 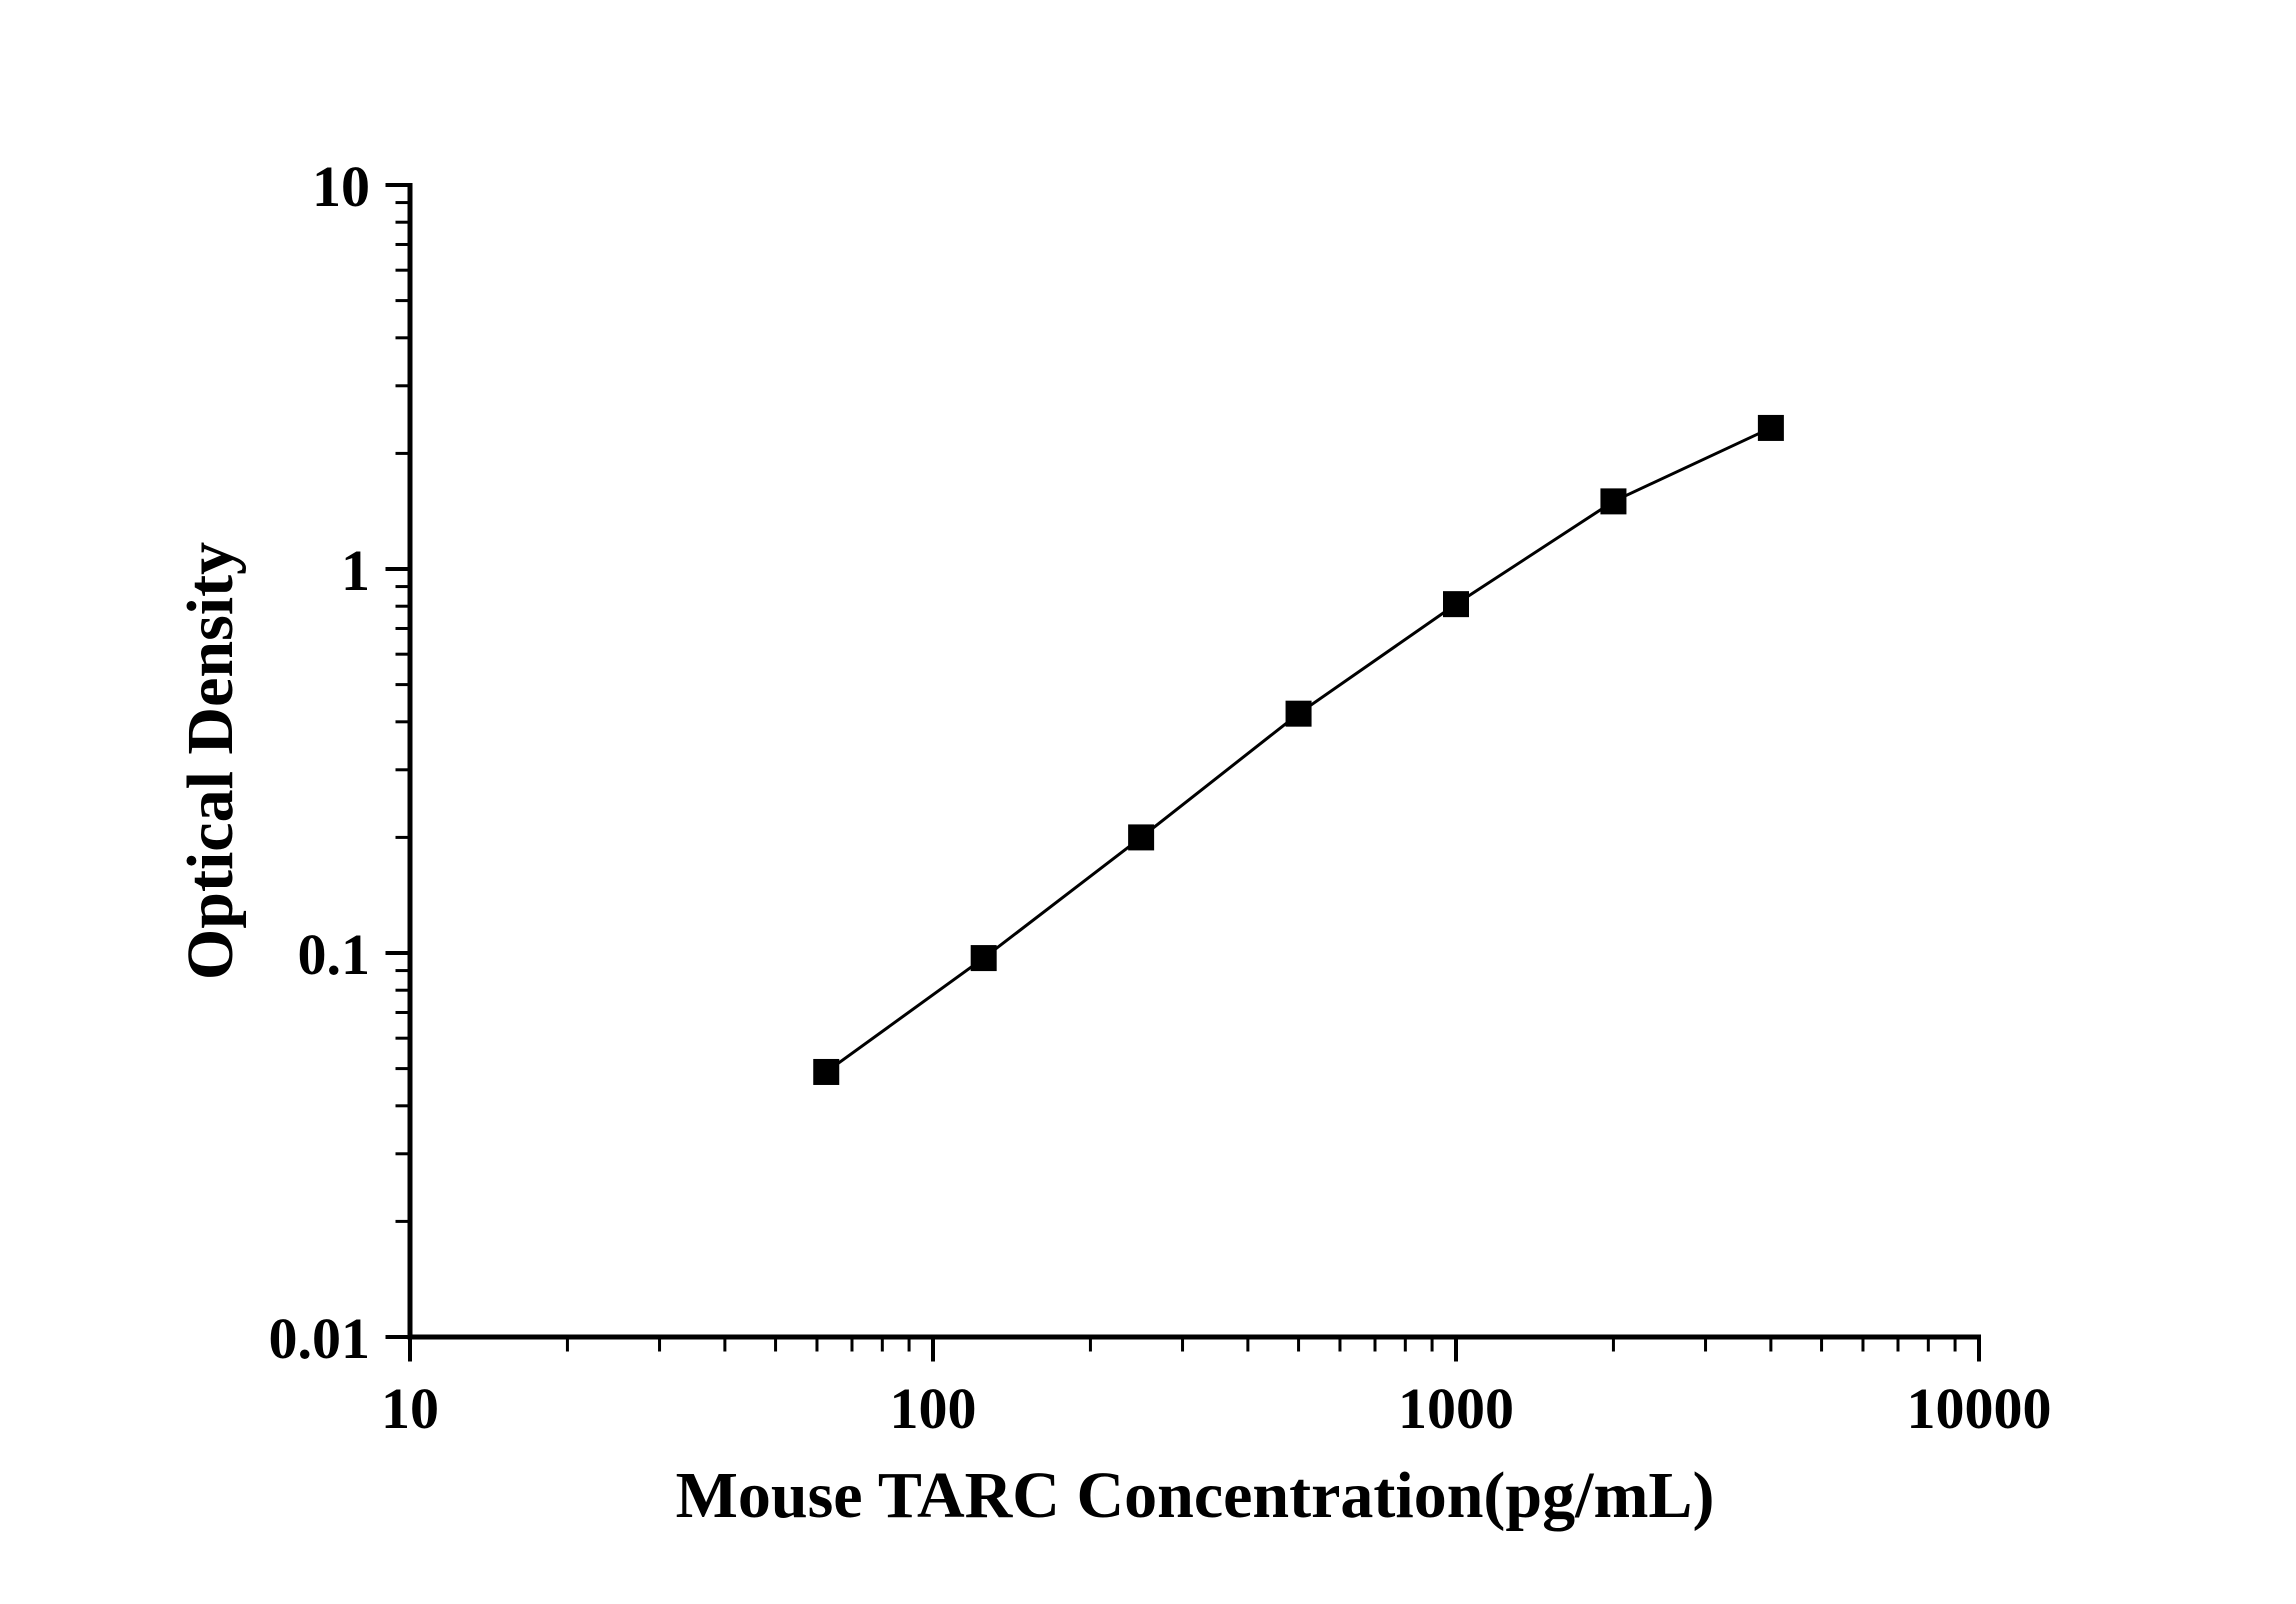 I want to click on x-tick-label: 10, so click(x=410, y=1408).